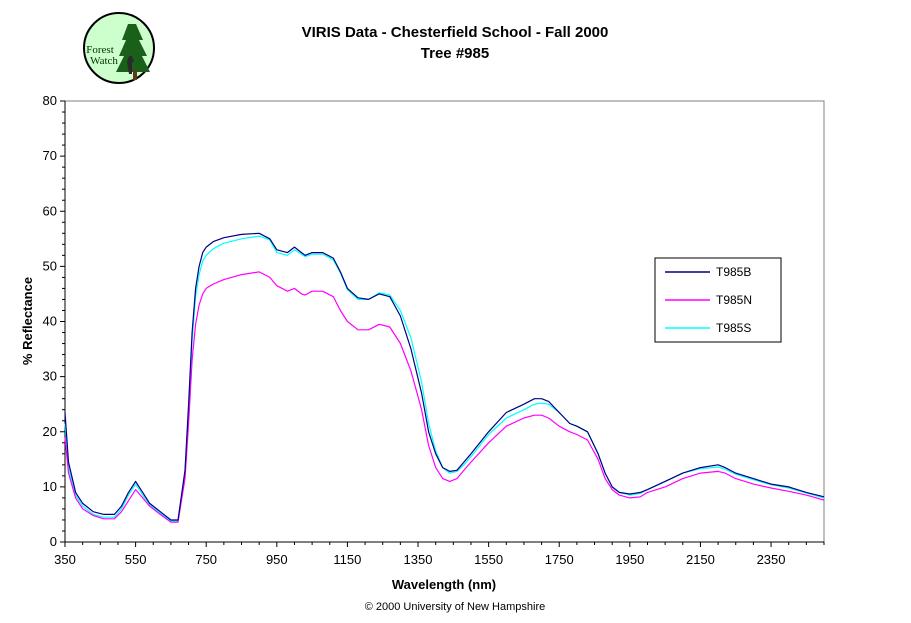  What do you see at coordinates (734, 300) in the screenshot?
I see `legend-label-t985n: T985N` at bounding box center [734, 300].